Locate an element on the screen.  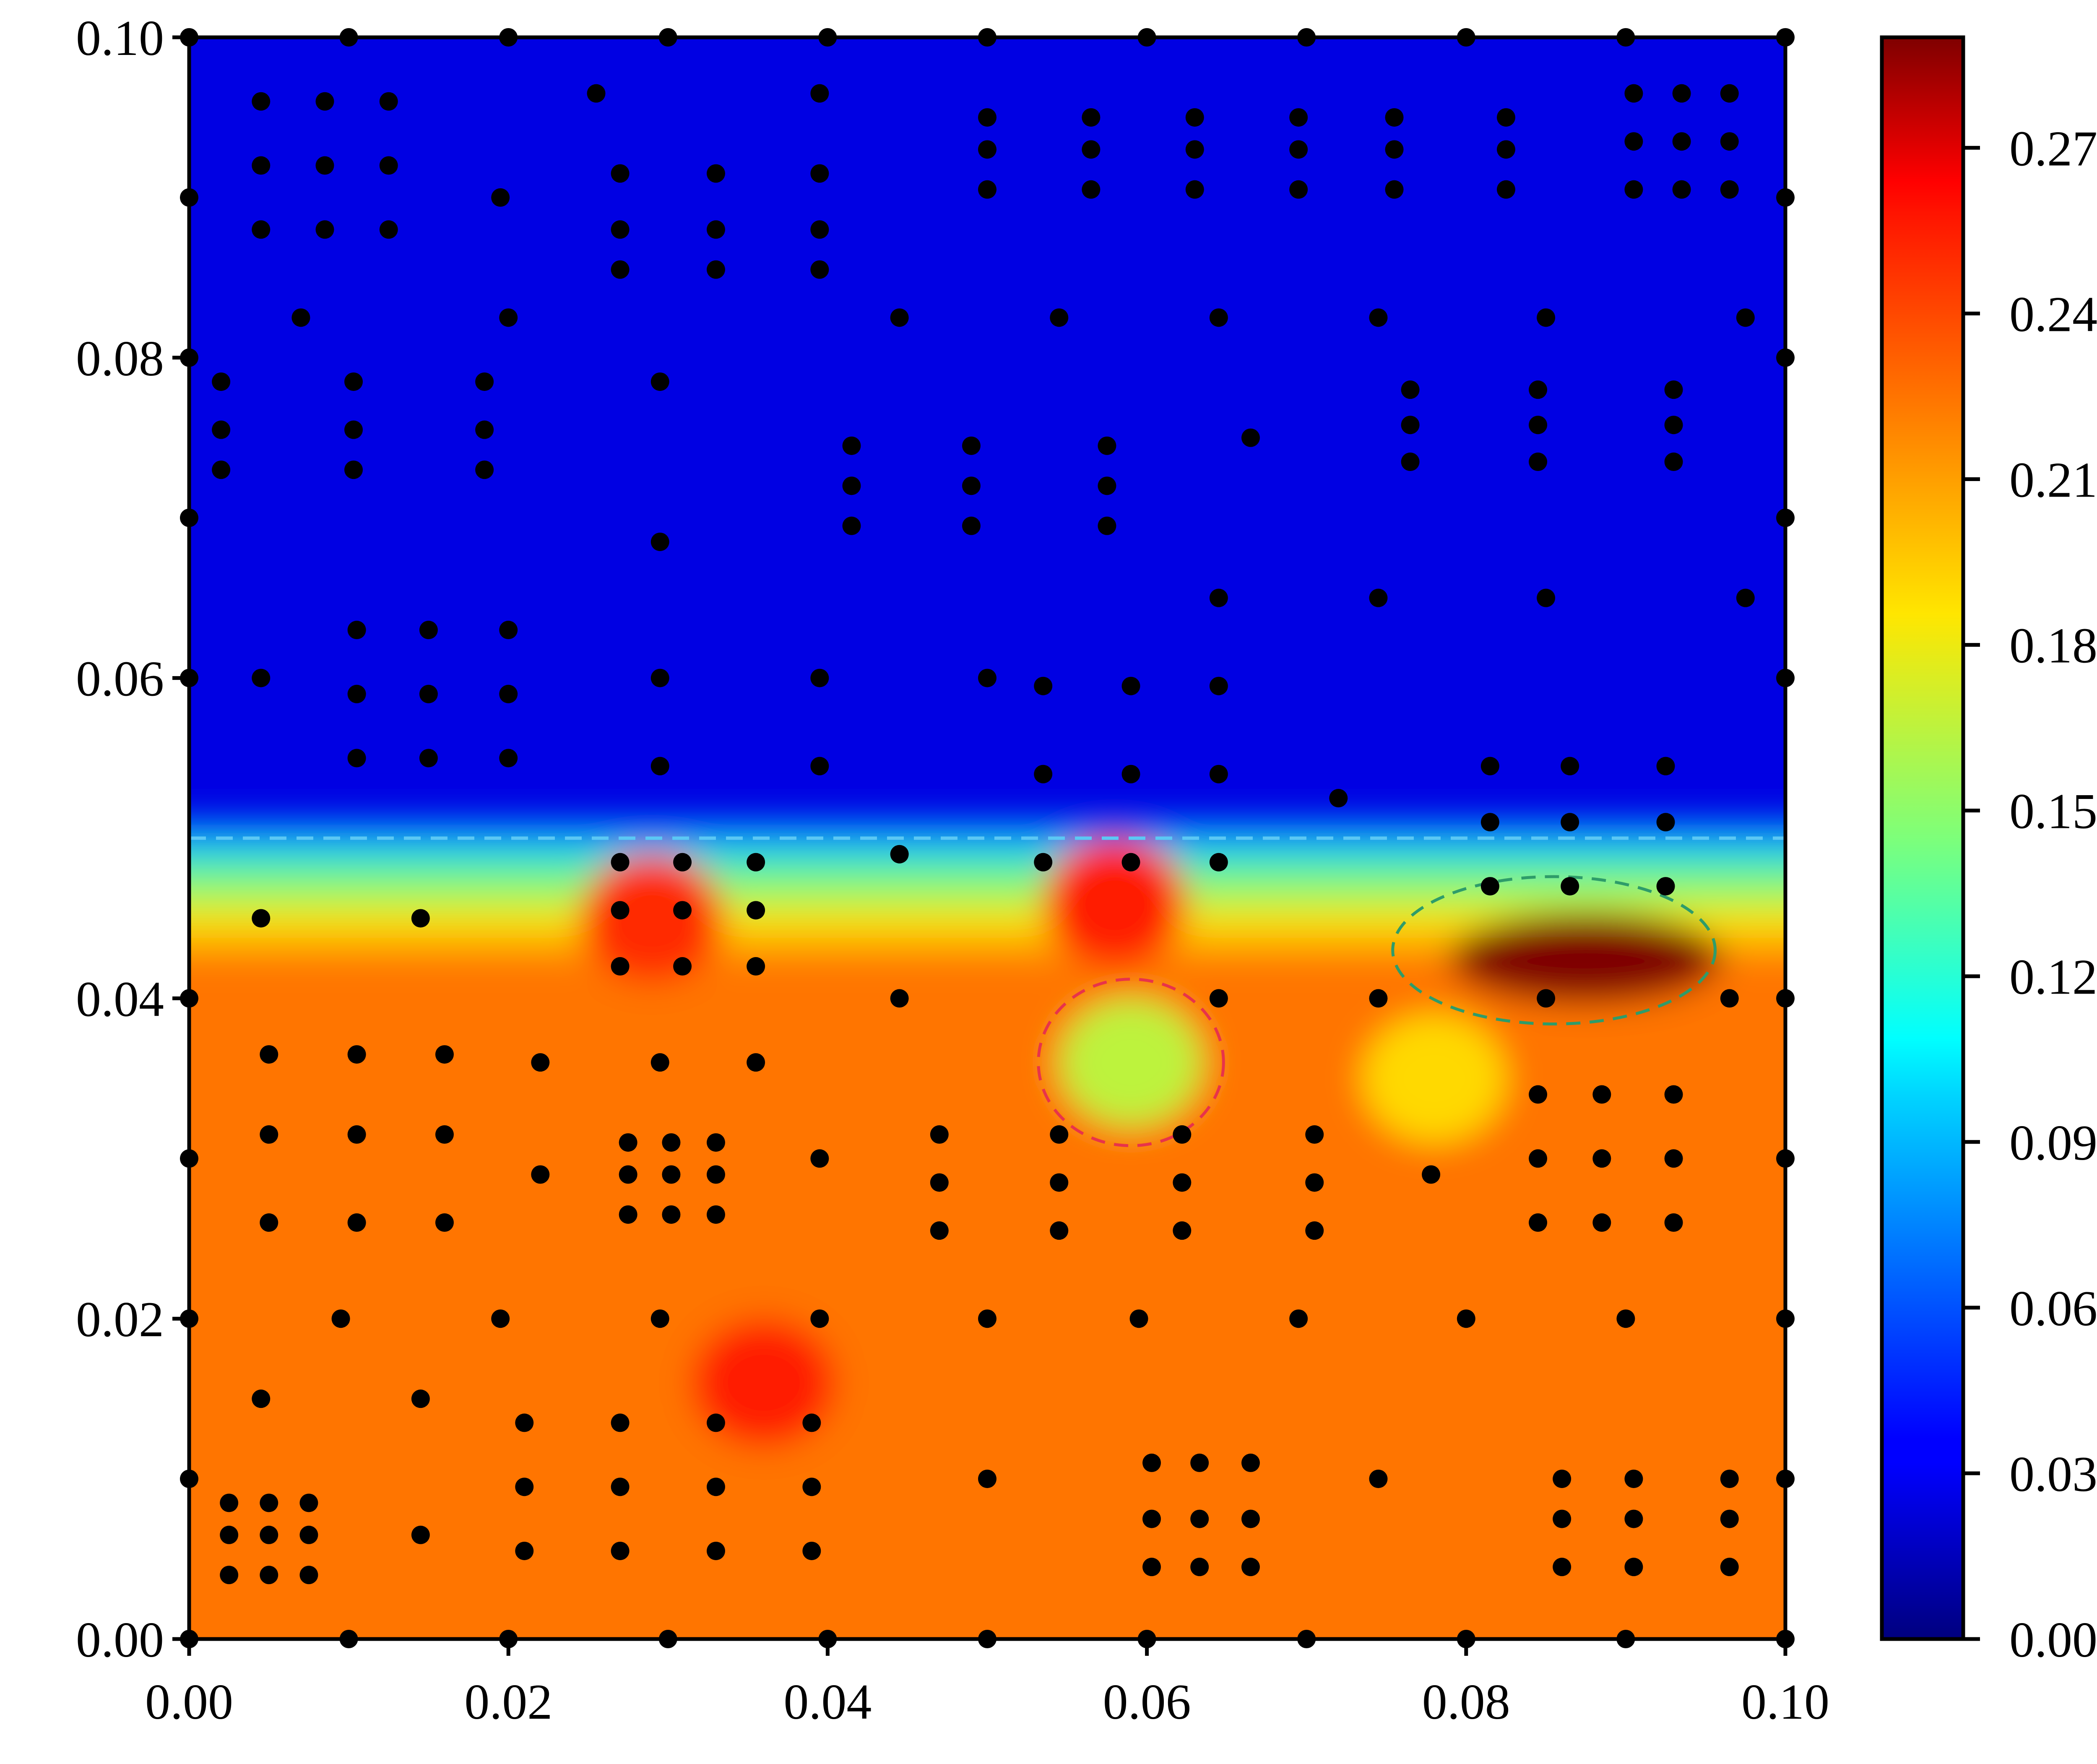
colorbar-tick-label: 0.12 is located at coordinates (2053, 977).